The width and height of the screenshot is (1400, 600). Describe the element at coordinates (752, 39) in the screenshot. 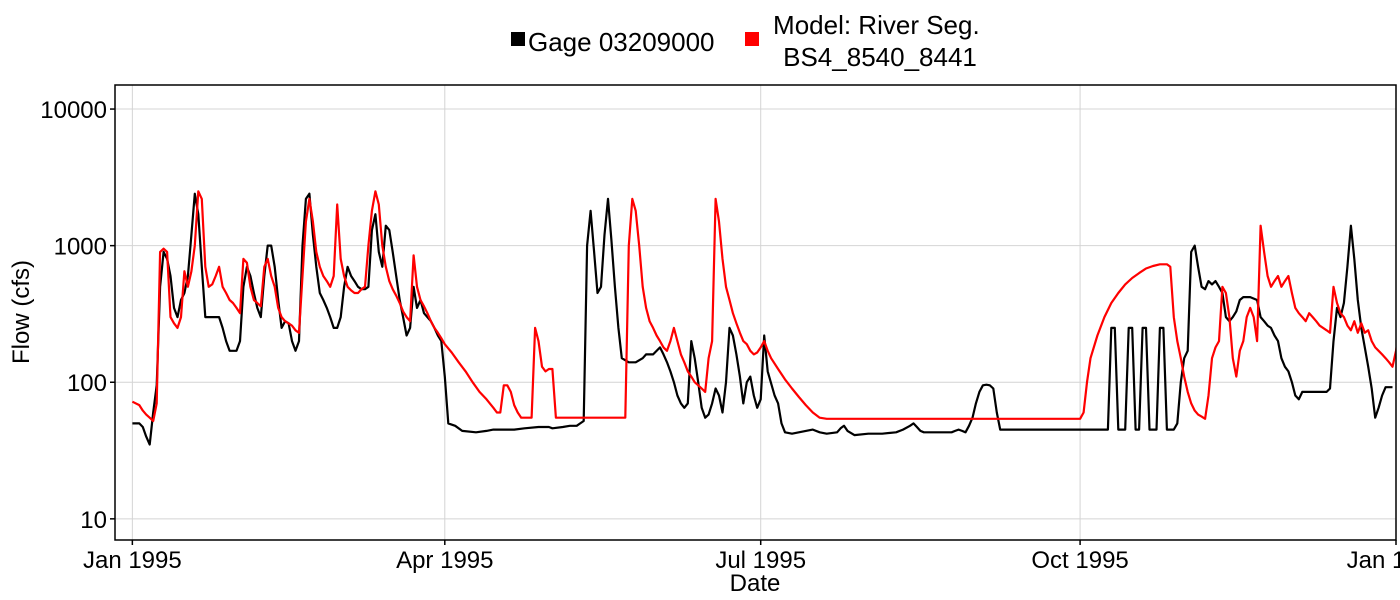

I see `legend-swatch-model` at that location.